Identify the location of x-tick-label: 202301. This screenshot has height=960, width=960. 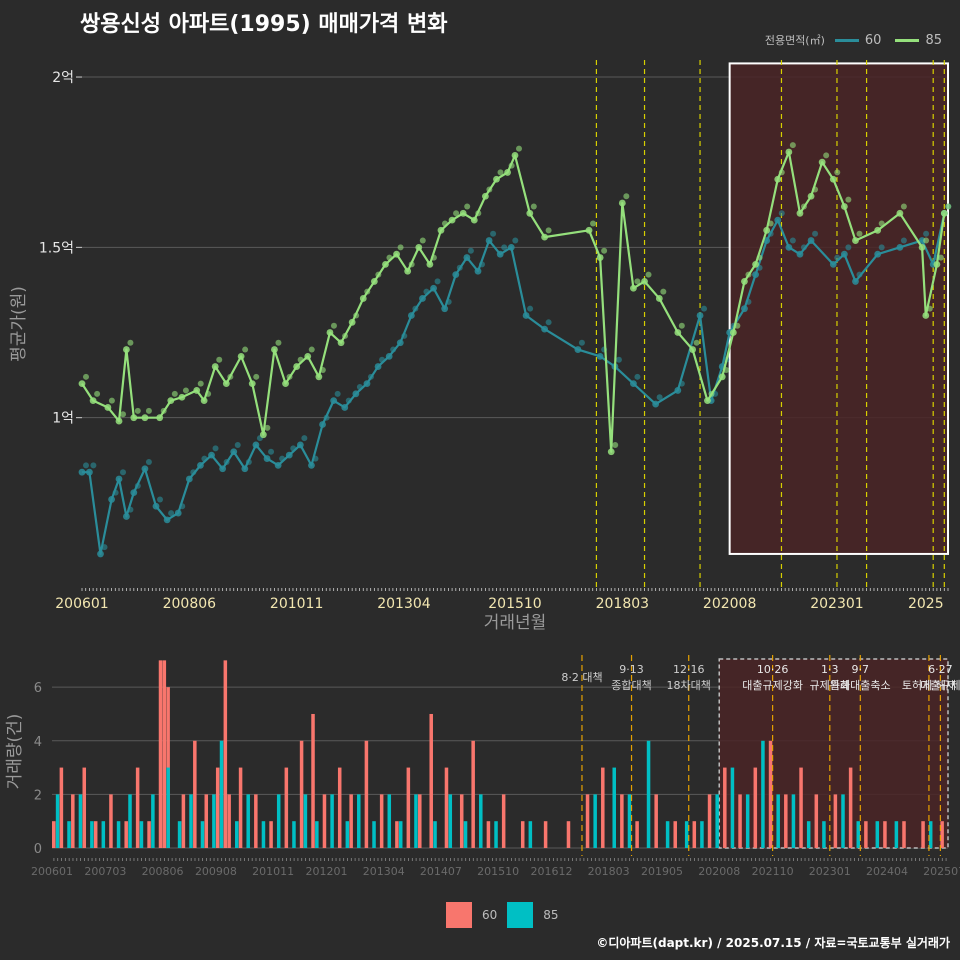
(836, 604).